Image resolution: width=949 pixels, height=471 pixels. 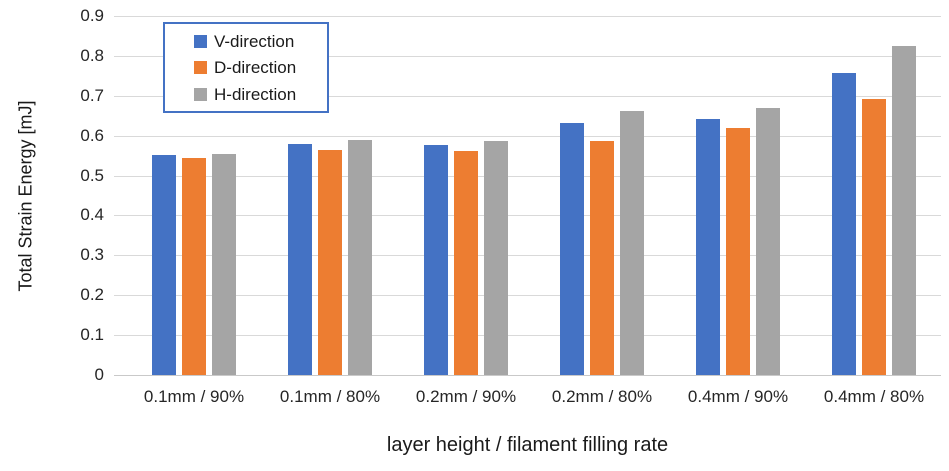 What do you see at coordinates (92, 15) in the screenshot?
I see `y-tick-label: 0.9` at bounding box center [92, 15].